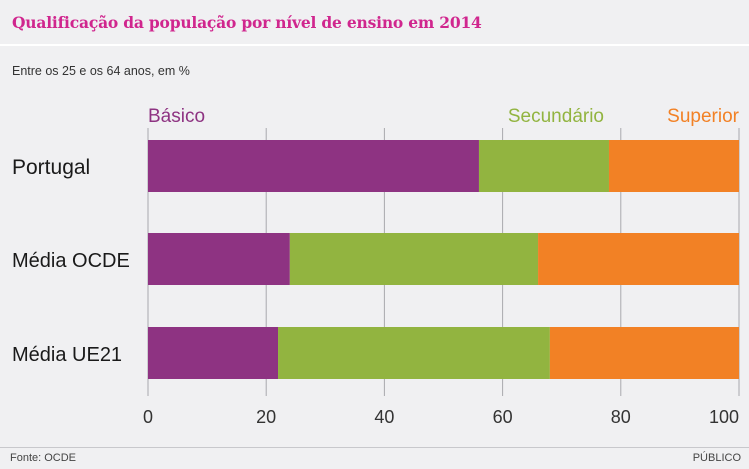 This screenshot has height=469, width=749. I want to click on bar-portugal-basico, so click(313, 166).